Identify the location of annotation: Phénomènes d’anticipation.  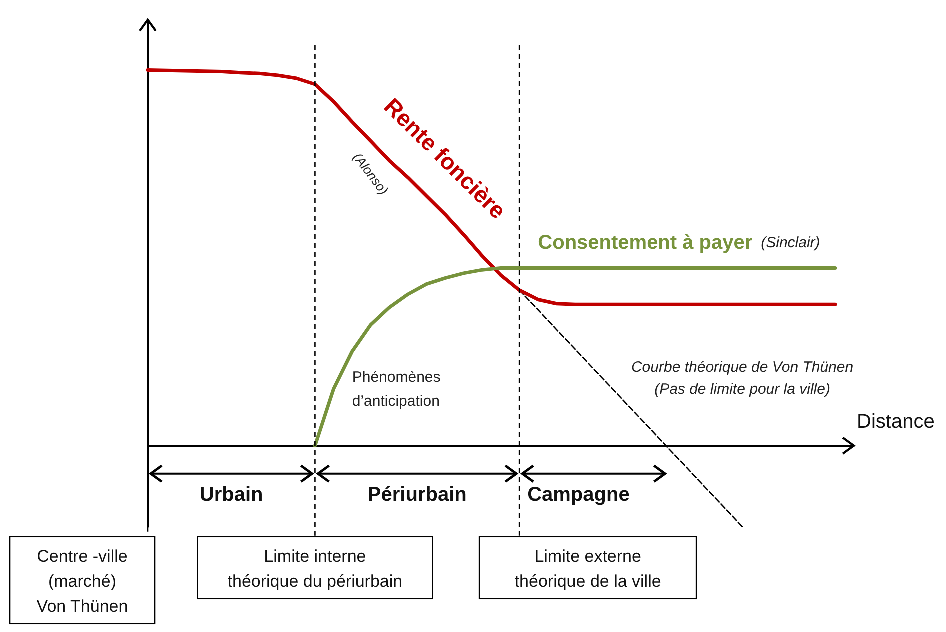
(396, 389).